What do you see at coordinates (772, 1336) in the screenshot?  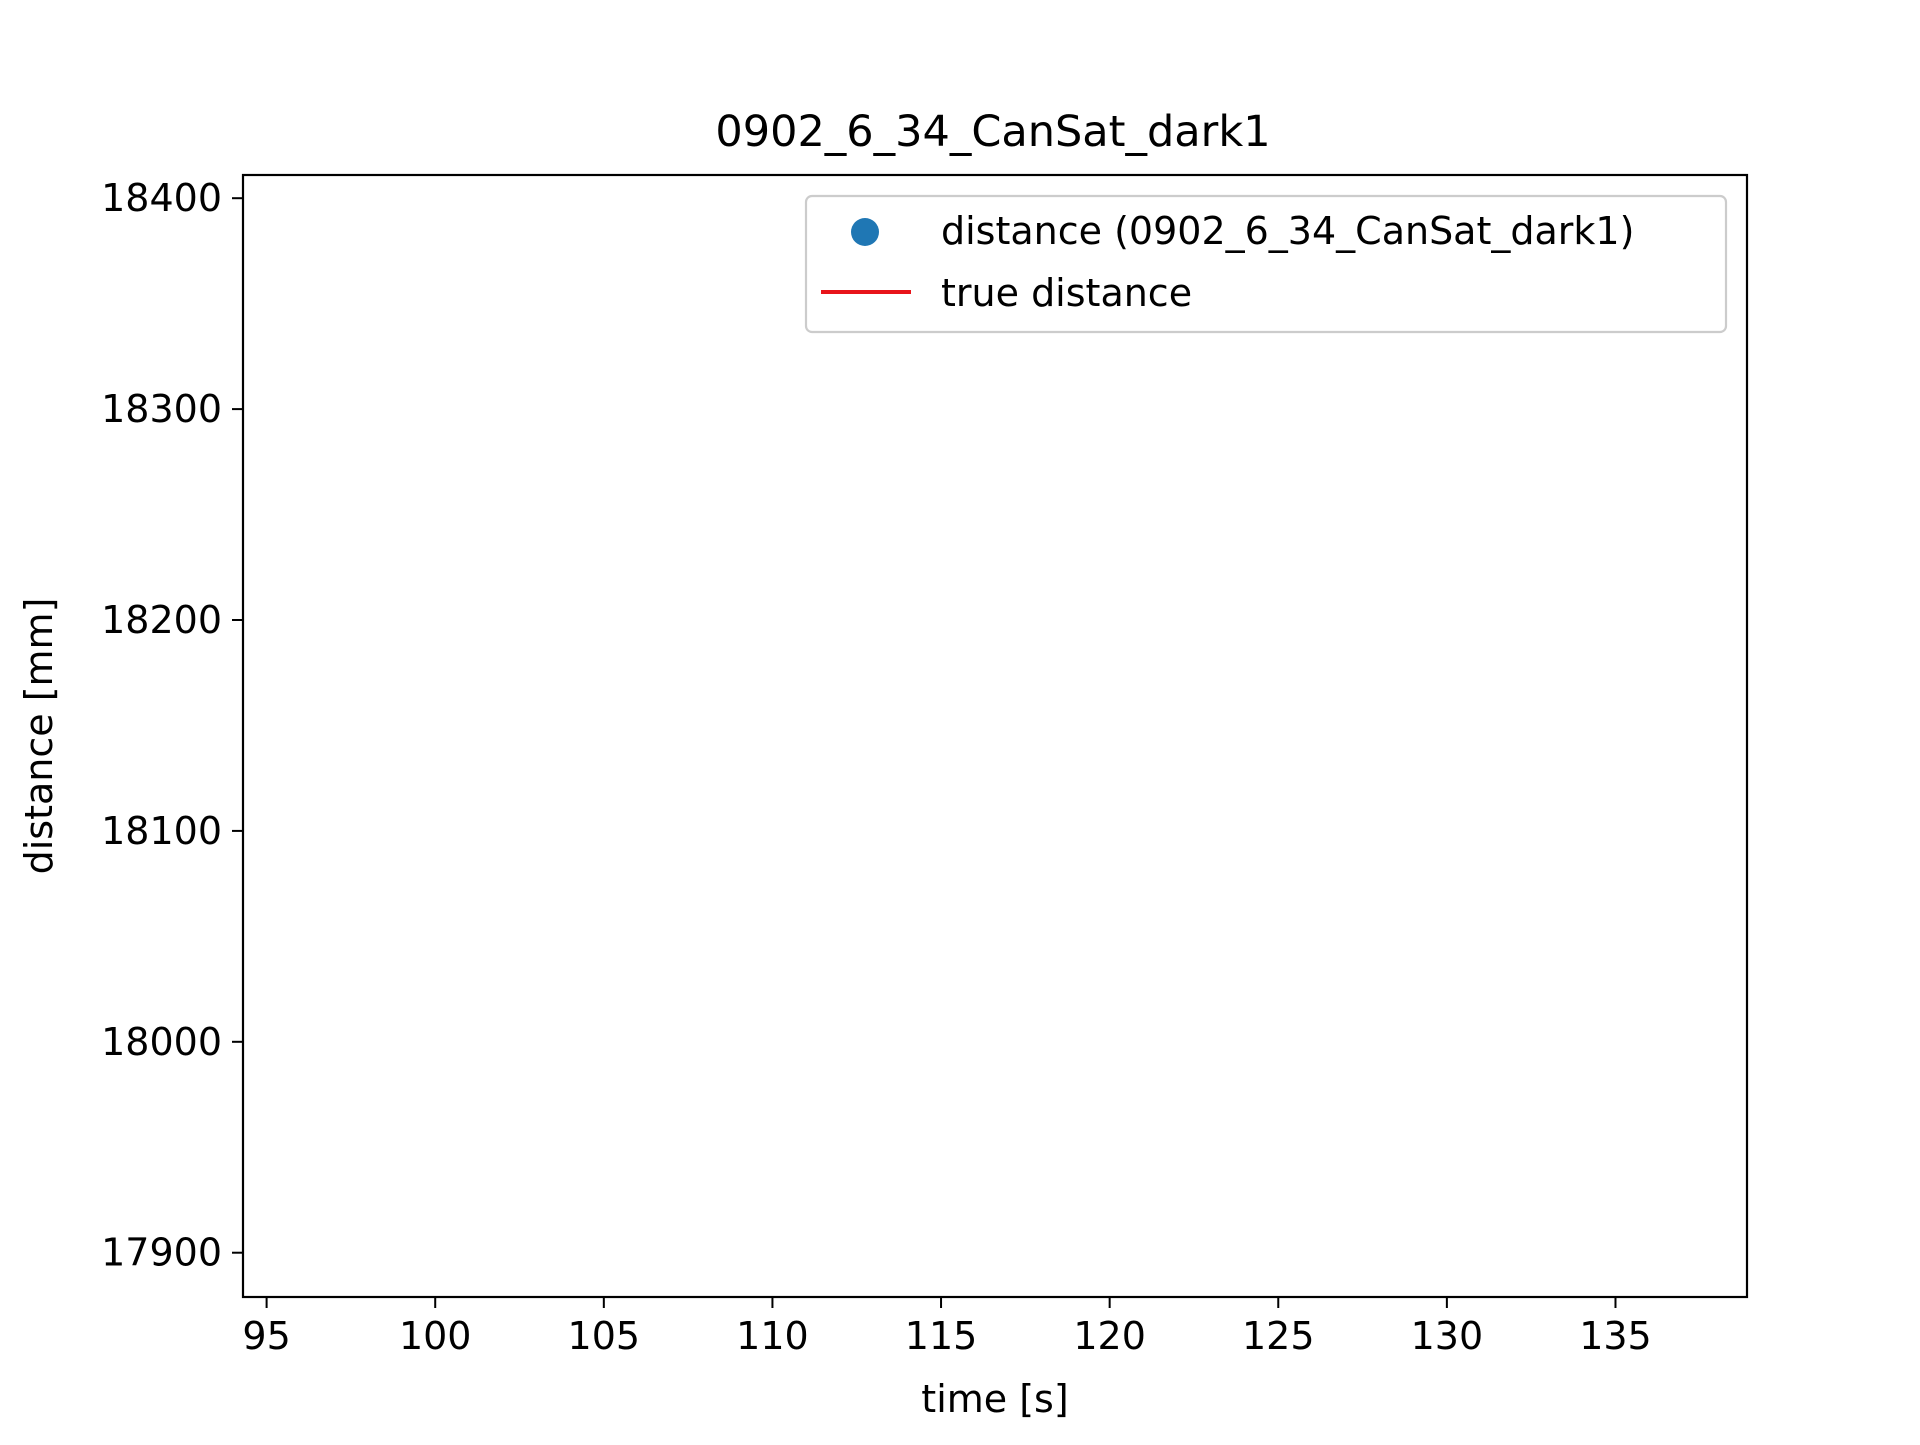 I see `x-tick-label: 110` at bounding box center [772, 1336].